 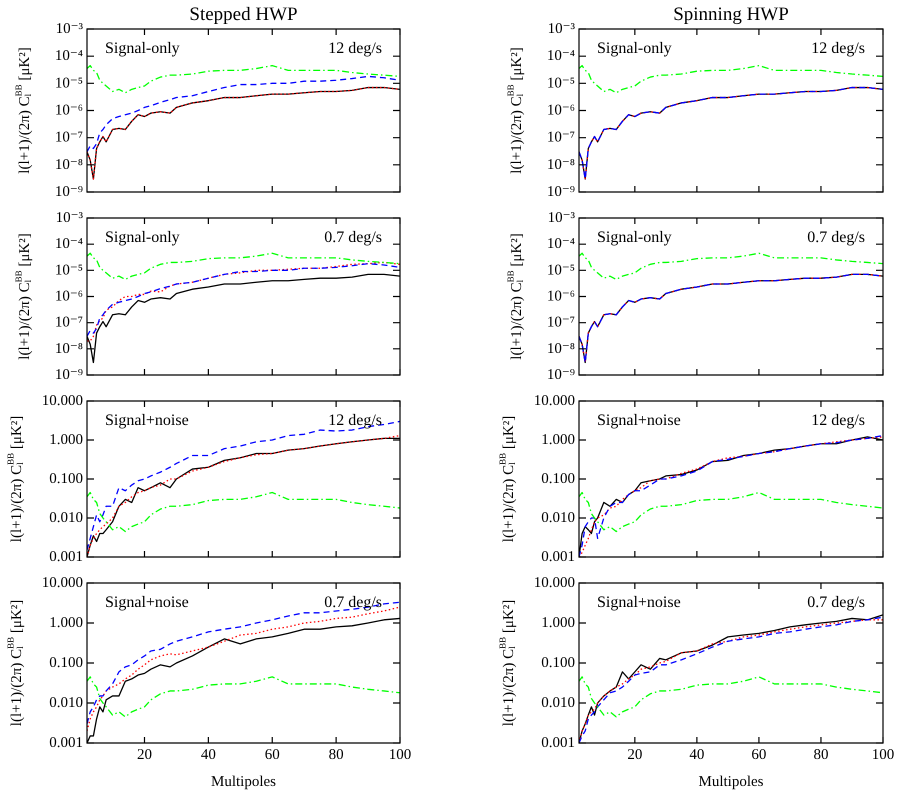 What do you see at coordinates (243, 14) in the screenshot?
I see `chart-title: Stepped HWP` at bounding box center [243, 14].